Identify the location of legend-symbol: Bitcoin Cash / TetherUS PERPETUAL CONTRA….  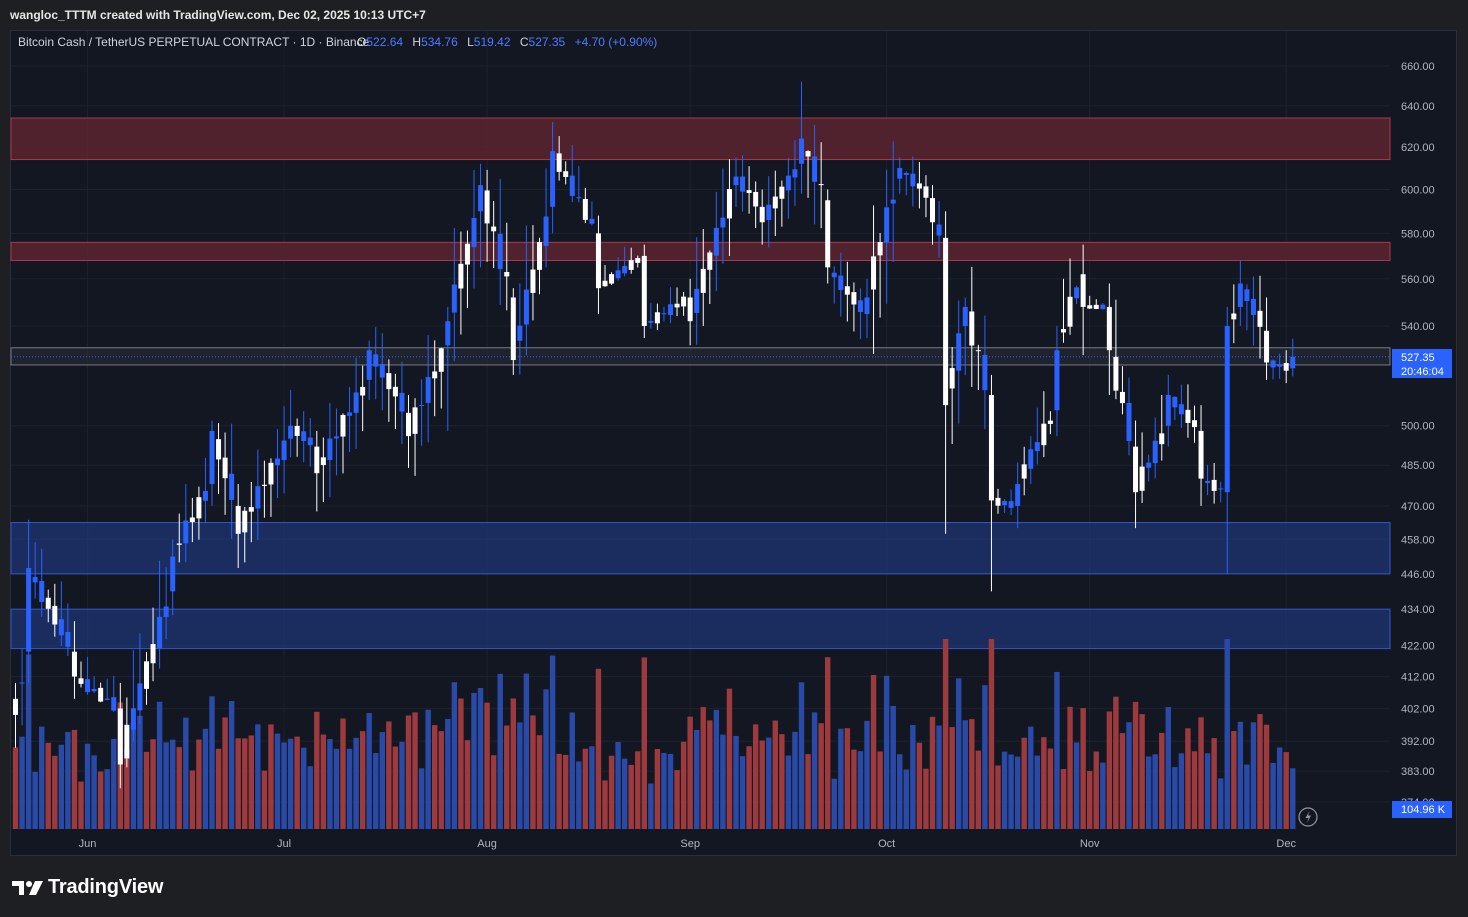
(194, 42).